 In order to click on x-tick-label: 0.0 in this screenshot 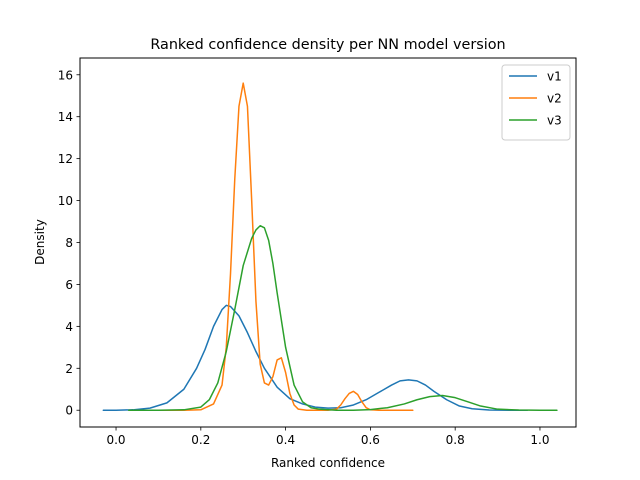, I will do `click(115, 440)`.